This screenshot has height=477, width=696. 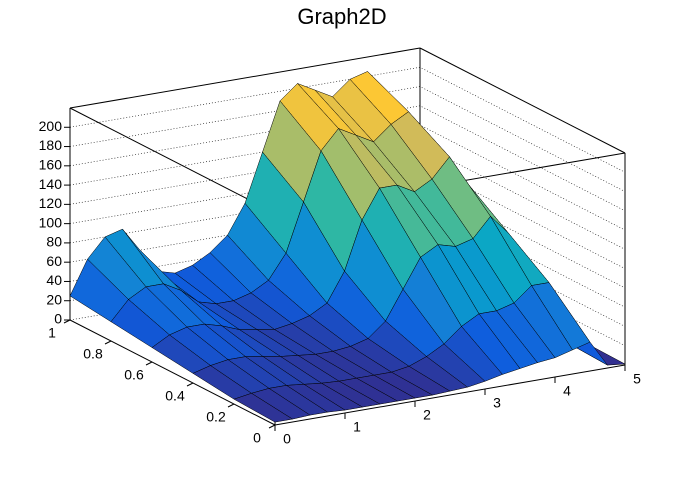 I want to click on y-tick-label: 0.2, so click(x=216, y=417).